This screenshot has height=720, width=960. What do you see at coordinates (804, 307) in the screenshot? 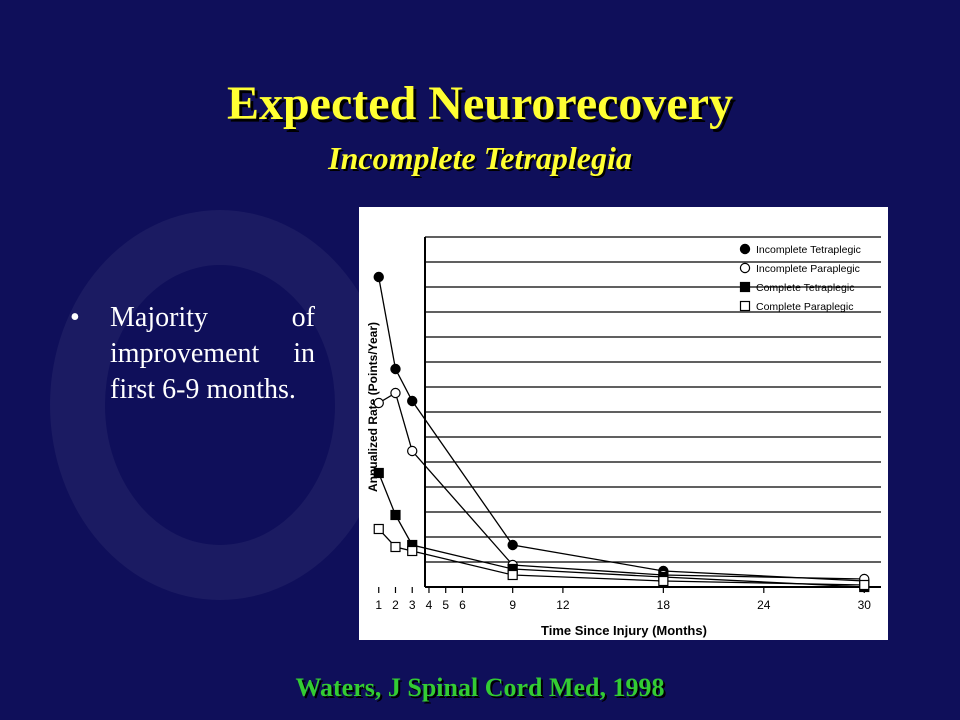
I see `legend-label: Complete Paraplegic` at bounding box center [804, 307].